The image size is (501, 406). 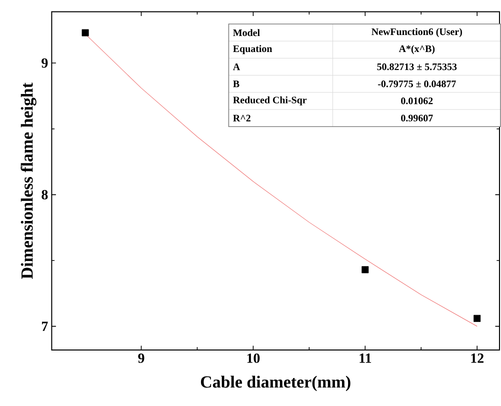 What do you see at coordinates (417, 84) in the screenshot?
I see `annotation: -0.79775 ± 0.04877` at bounding box center [417, 84].